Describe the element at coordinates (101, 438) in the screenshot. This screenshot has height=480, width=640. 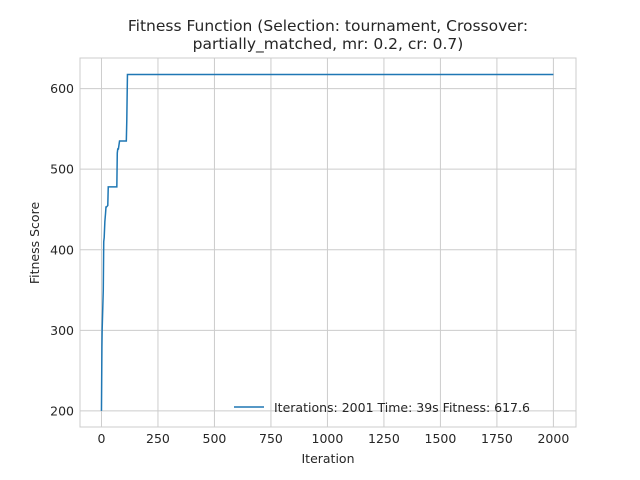
I see `x-tick-label: 0` at that location.